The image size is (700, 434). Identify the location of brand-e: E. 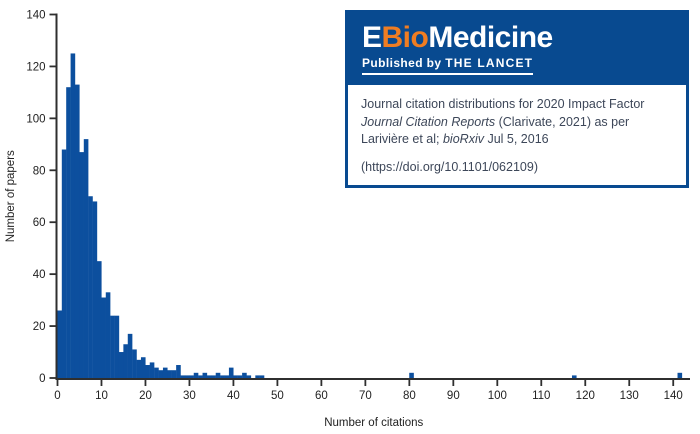
(372, 37).